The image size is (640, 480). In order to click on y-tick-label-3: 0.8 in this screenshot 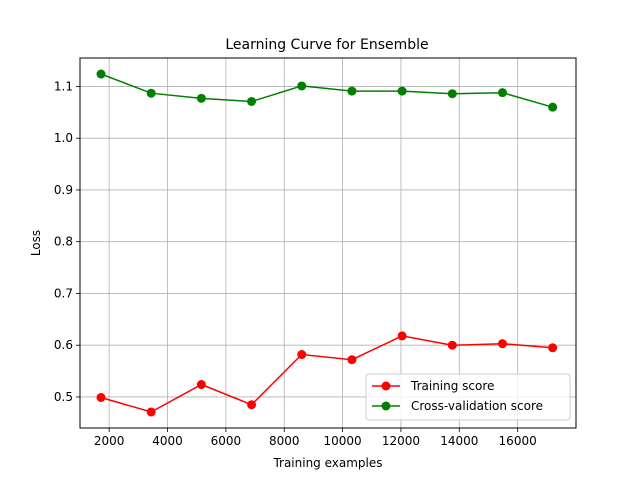, I will do `click(63, 242)`.